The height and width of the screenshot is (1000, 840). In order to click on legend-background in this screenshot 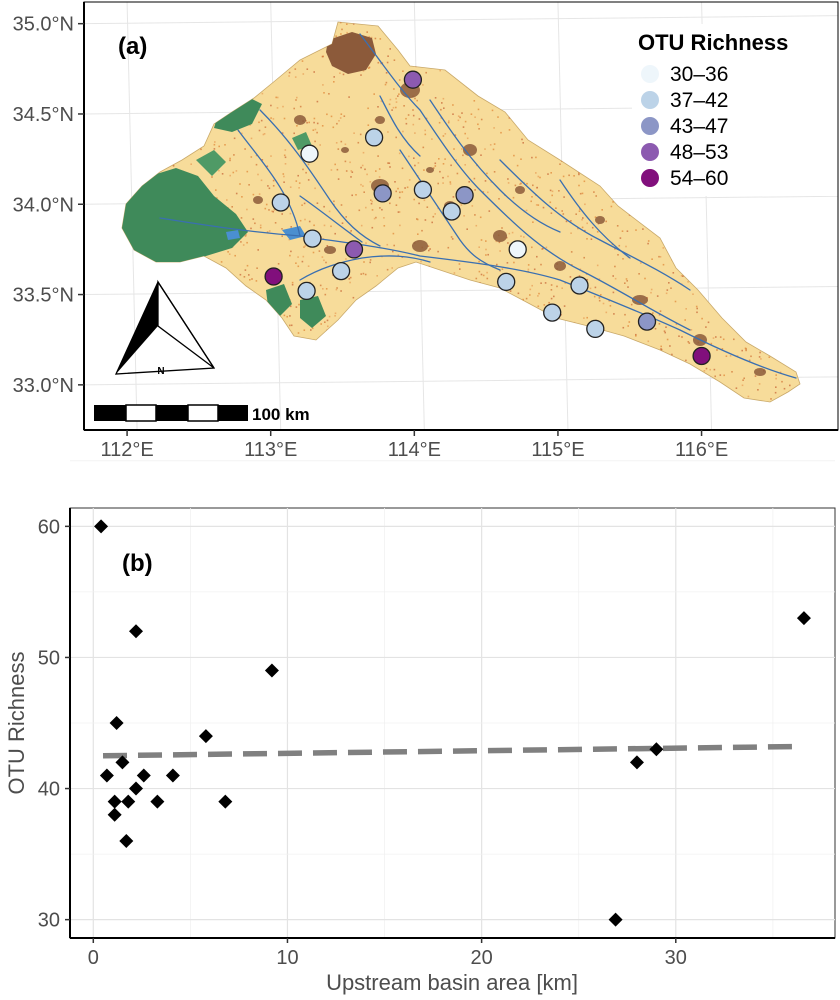, I will do `click(735, 110)`.